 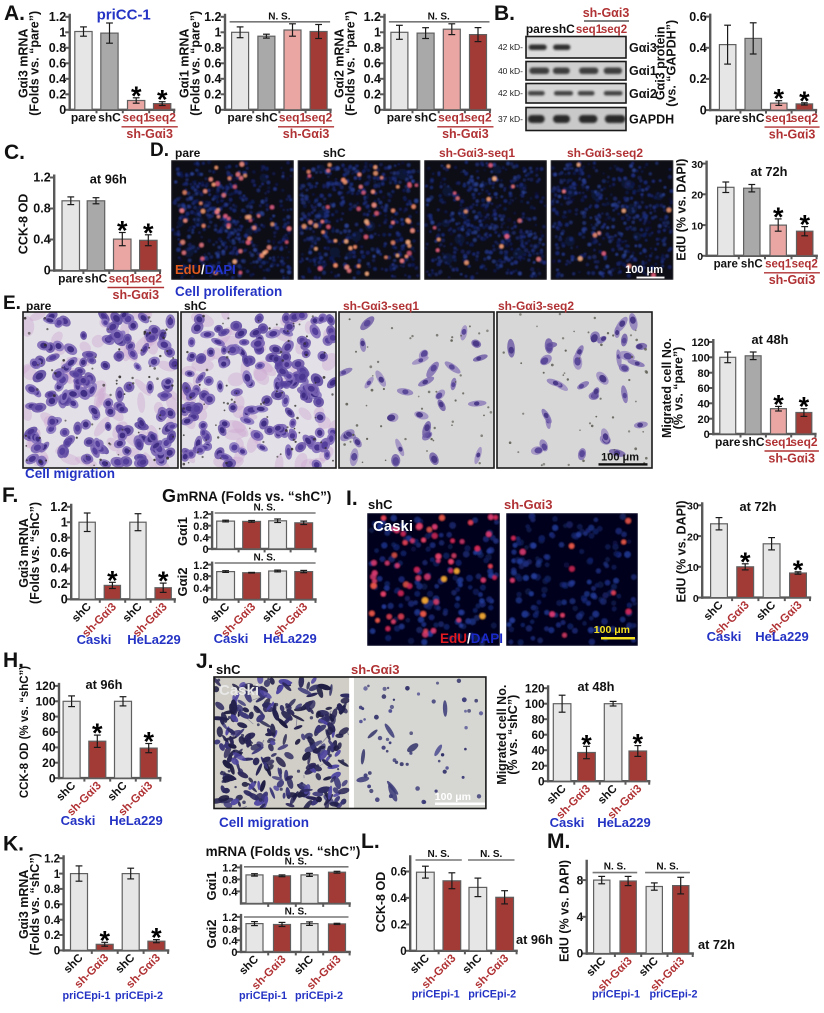 What do you see at coordinates (104, 684) in the screenshot?
I see `svg-text: at 96h` at bounding box center [104, 684].